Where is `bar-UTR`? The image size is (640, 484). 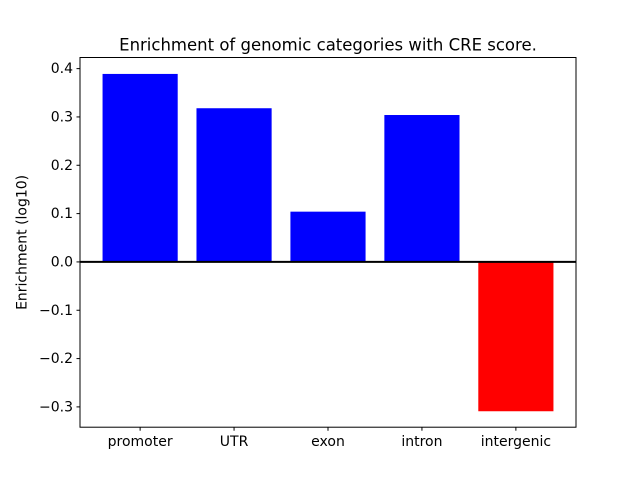
bar-UTR is located at coordinates (234, 185).